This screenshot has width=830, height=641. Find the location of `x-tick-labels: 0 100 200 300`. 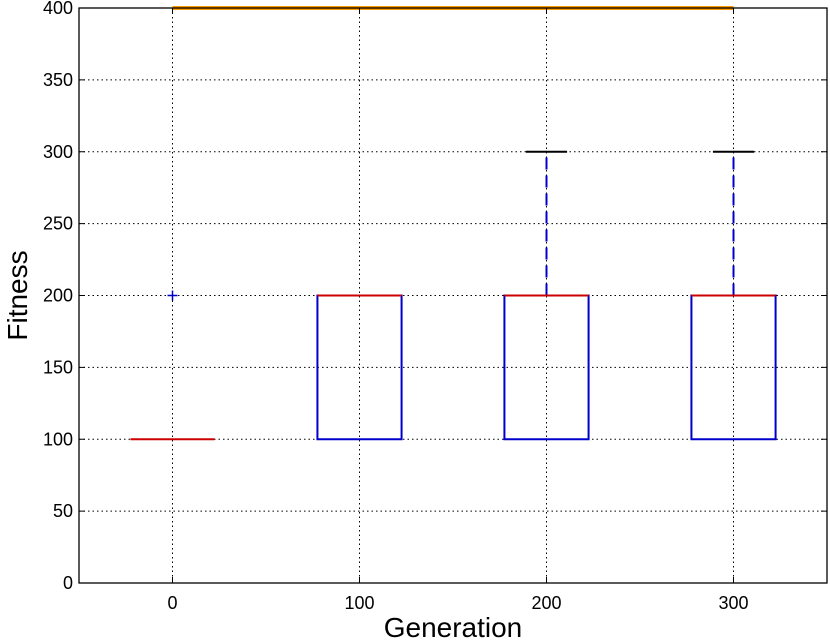

x-tick-labels: 0 100 200 300 is located at coordinates (457, 603).